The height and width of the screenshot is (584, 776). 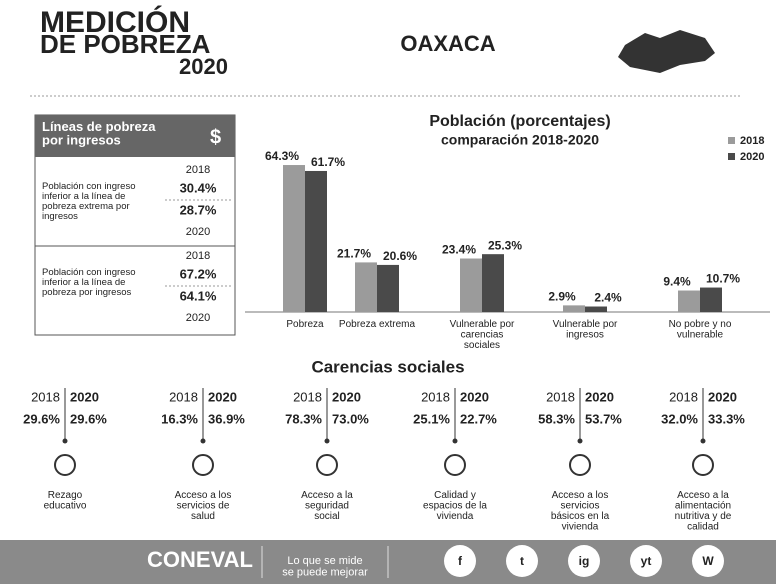 What do you see at coordinates (305, 324) in the screenshot?
I see `x-tick-label: Pobreza` at bounding box center [305, 324].